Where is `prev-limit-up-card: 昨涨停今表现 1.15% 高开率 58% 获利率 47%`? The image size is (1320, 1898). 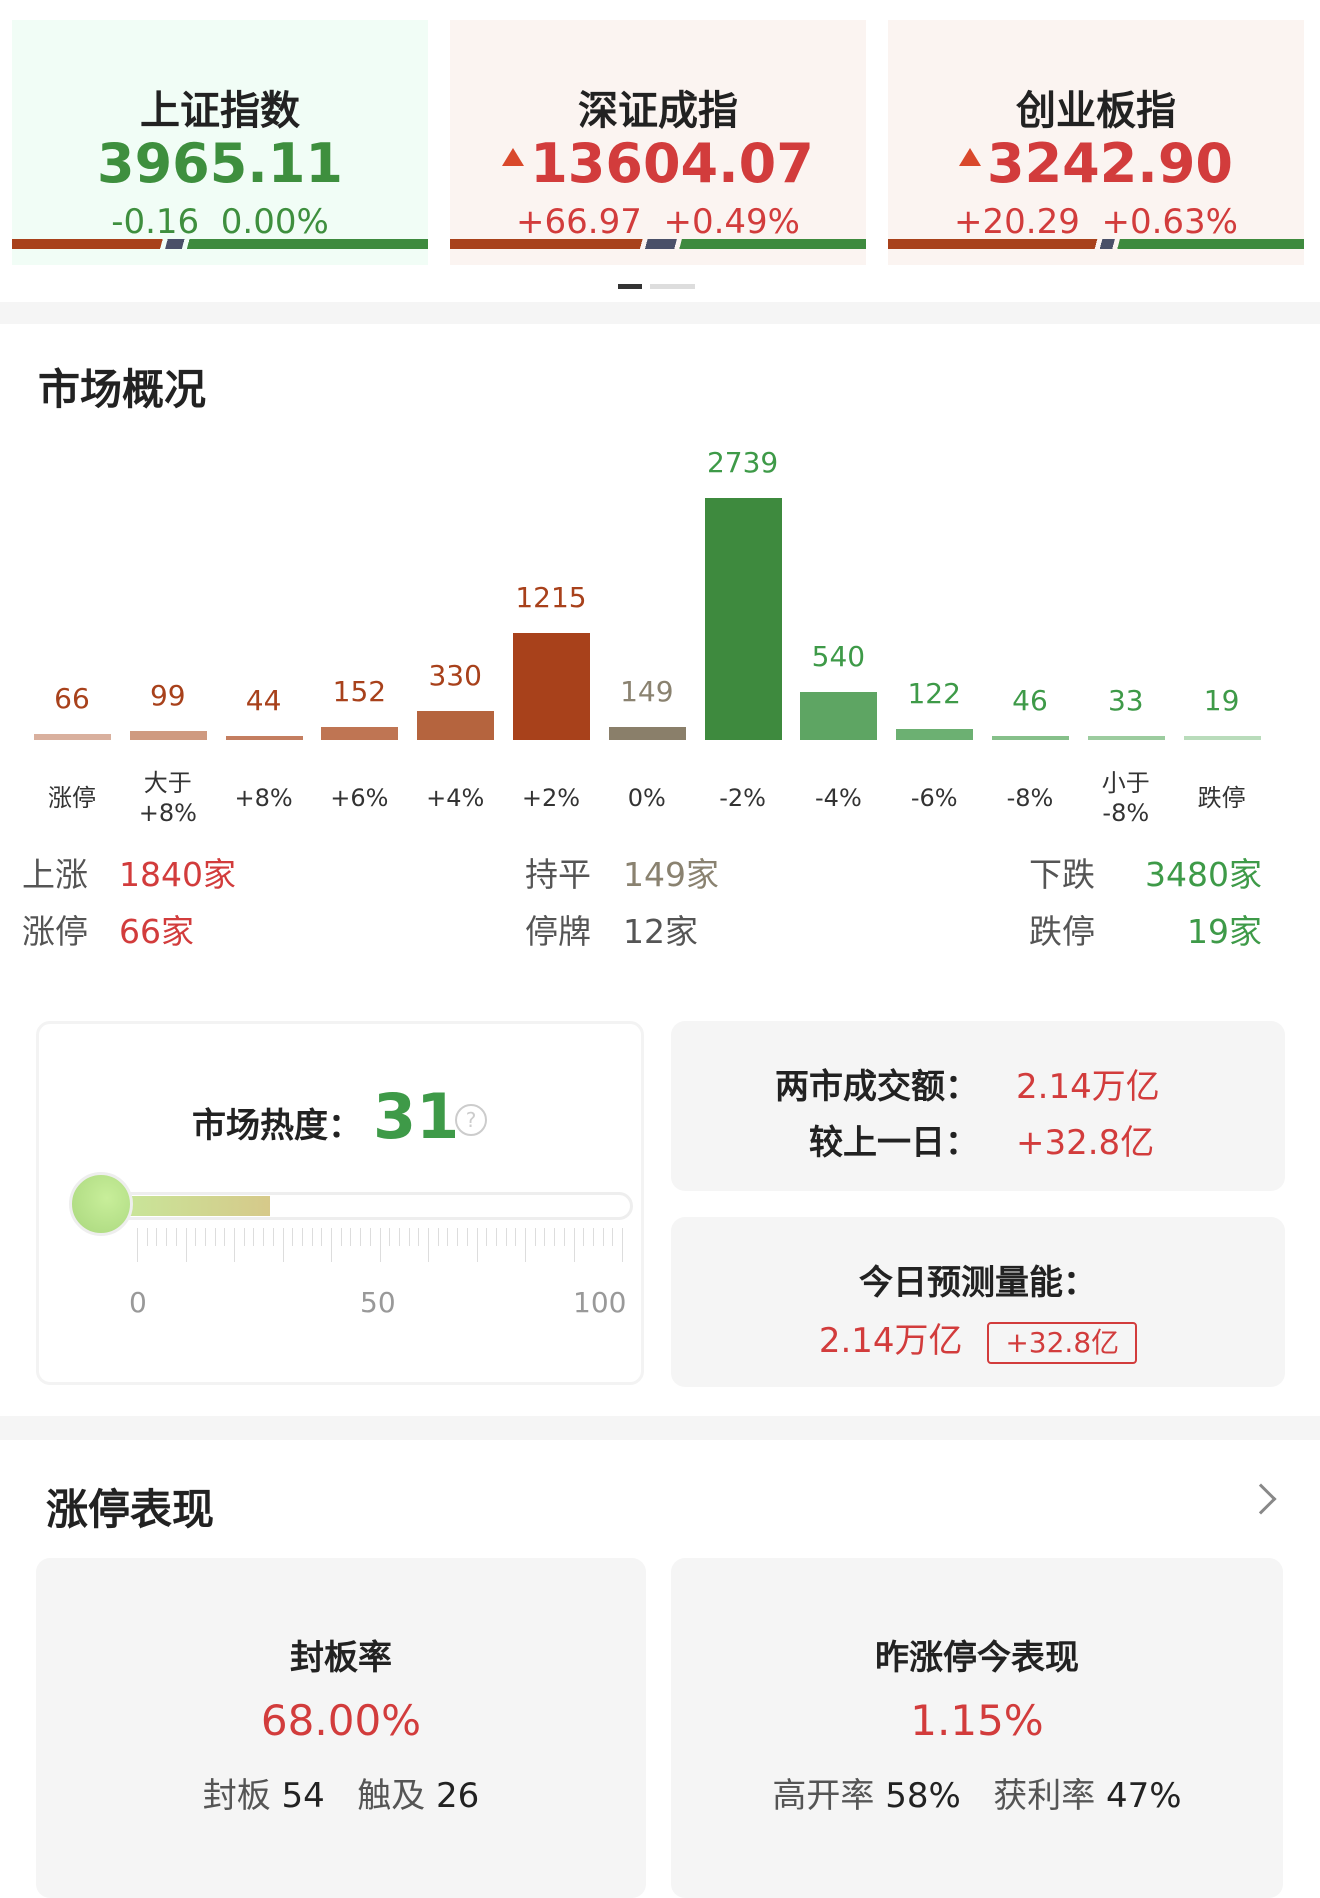
prev-limit-up-card: 昨涨停今表现 1.15% 高开率 58% 获利率 47% is located at coordinates (977, 1728).